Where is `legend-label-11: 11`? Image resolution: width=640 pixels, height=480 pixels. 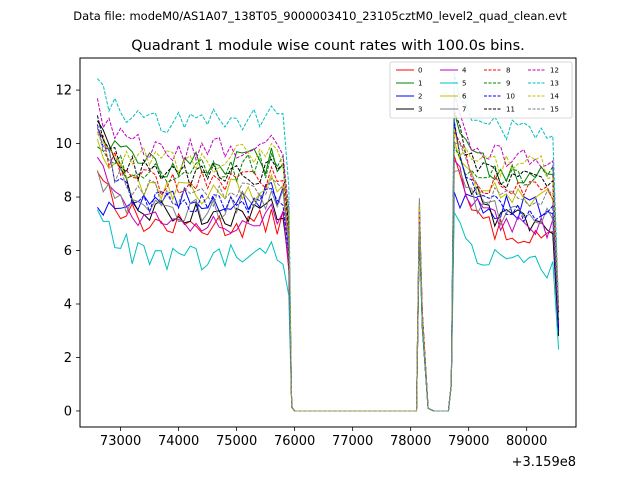 legend-label-11: 11 is located at coordinates (510, 110).